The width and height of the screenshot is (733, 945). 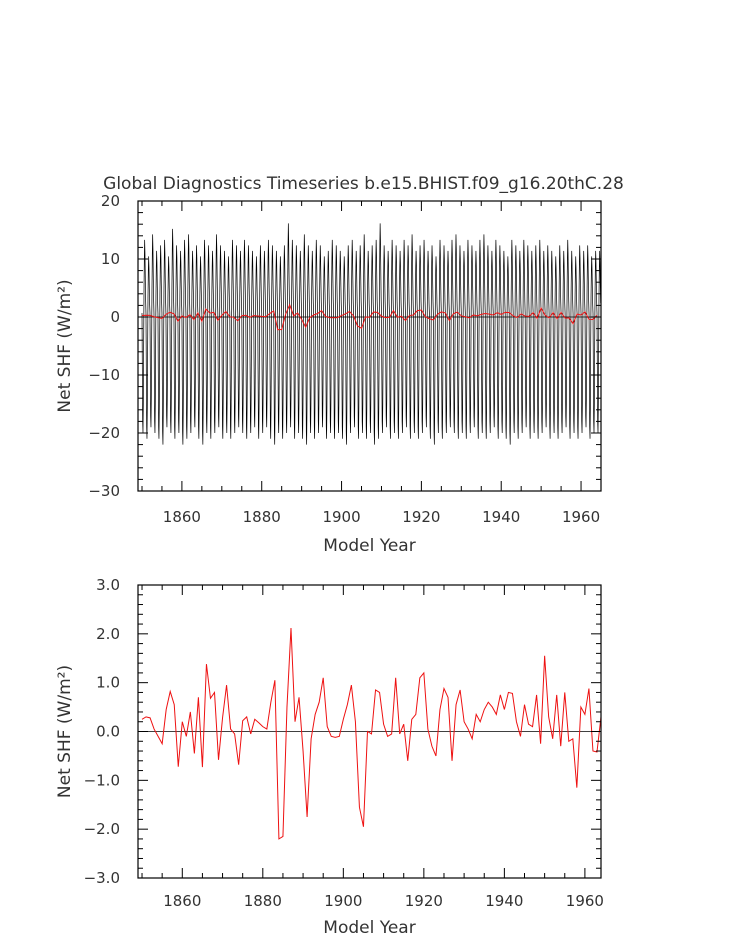 I want to click on chart-0-plot-area, so click(x=371, y=334).